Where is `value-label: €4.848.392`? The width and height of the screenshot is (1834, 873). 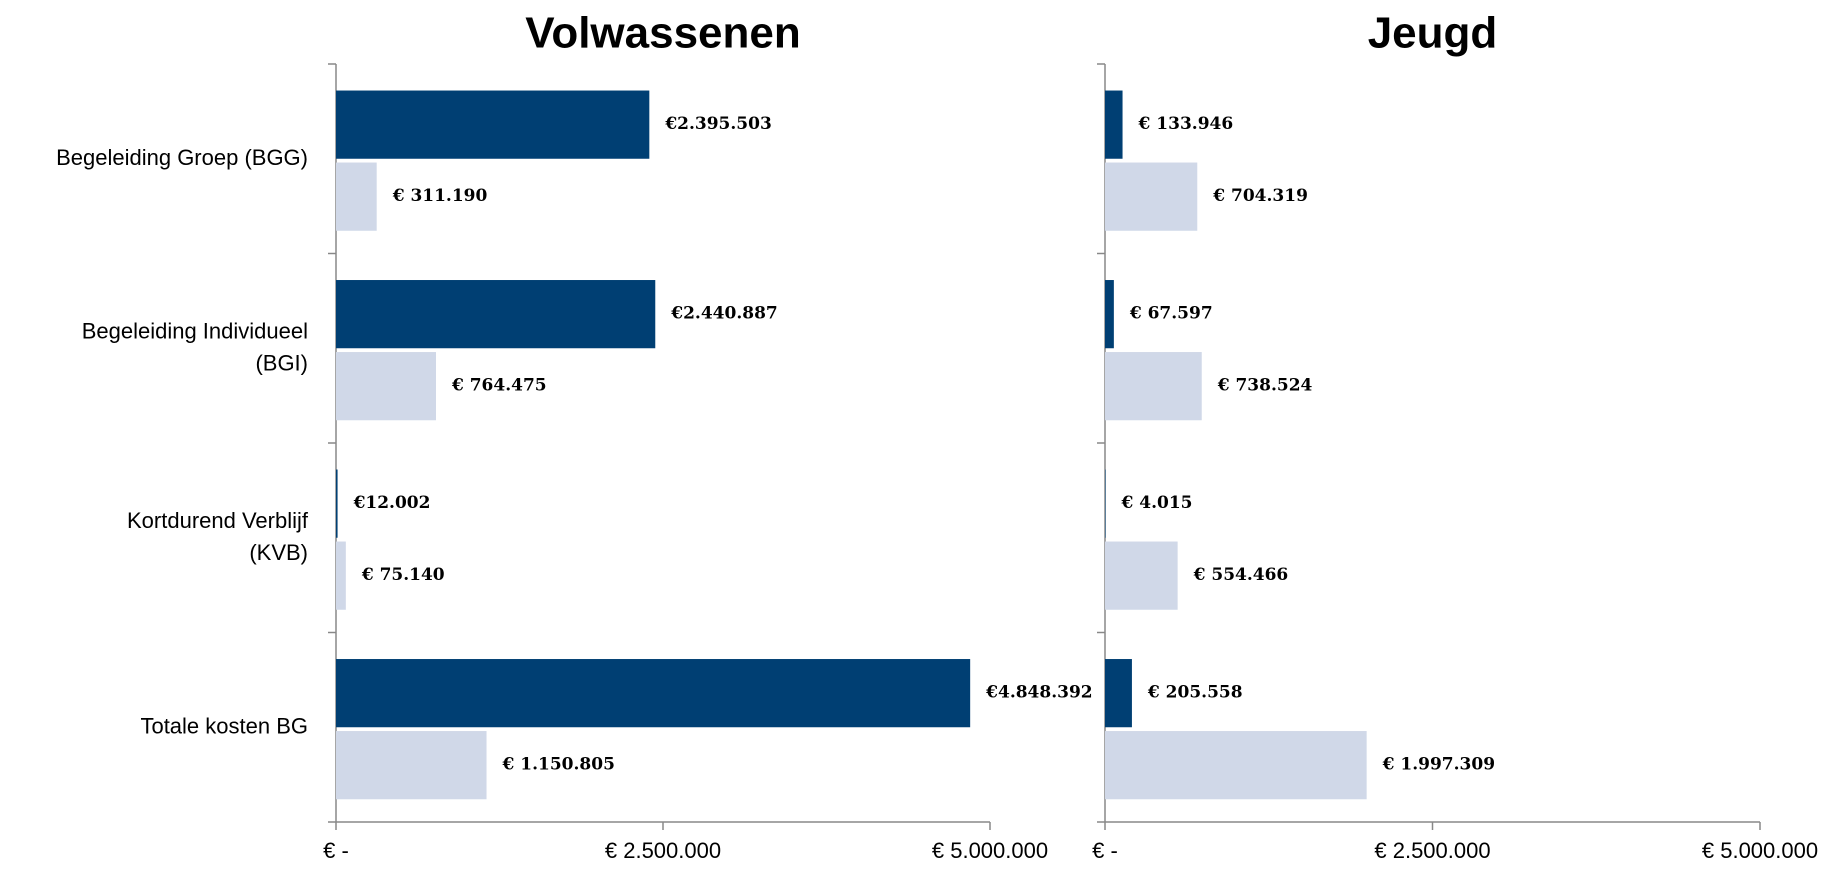
value-label: €4.848.392 is located at coordinates (1038, 693).